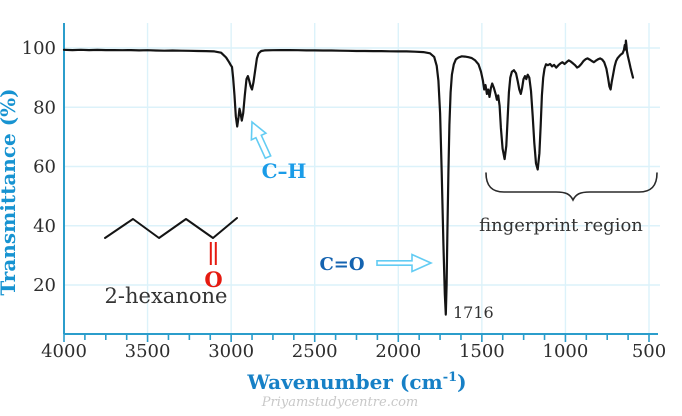 The width and height of the screenshot is (682, 416). I want to click on fingerprint-region-label: fingerprint region, so click(561, 225).